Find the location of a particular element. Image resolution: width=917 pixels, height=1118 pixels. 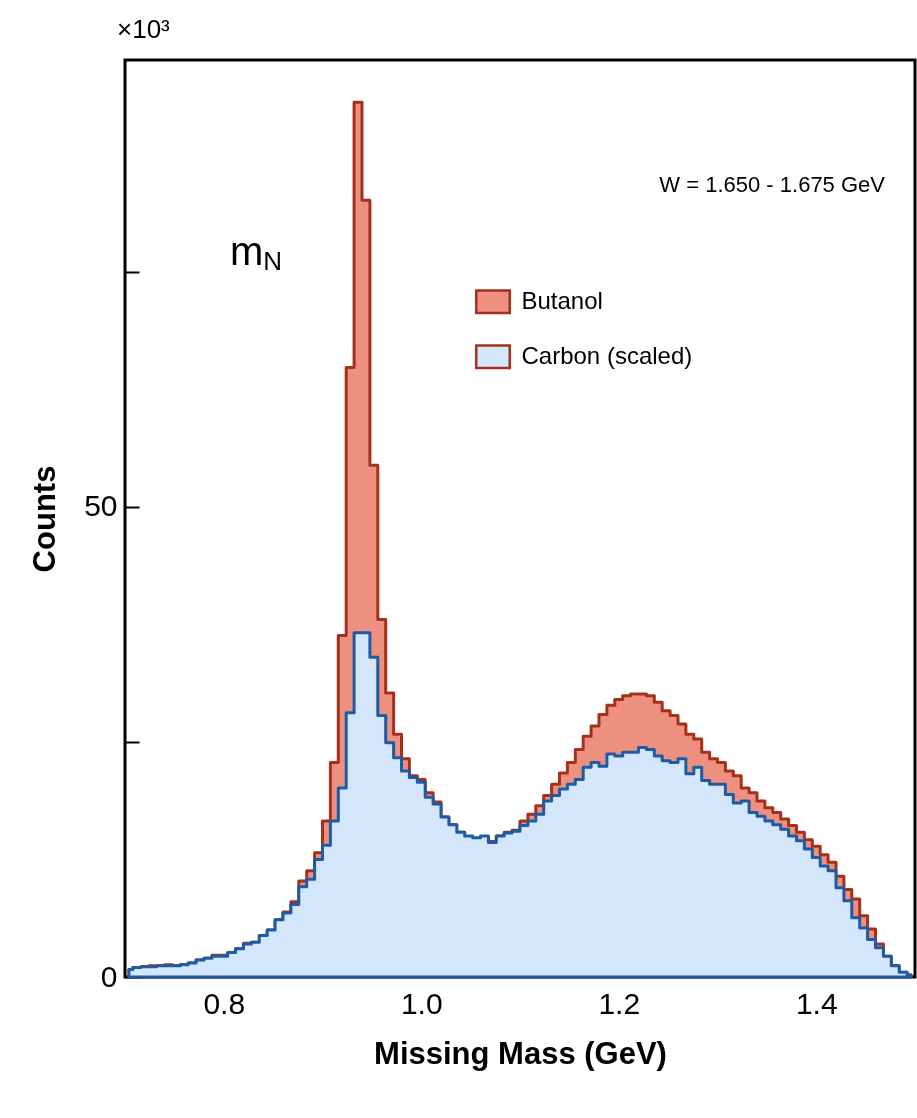

x-tick-label: 1.4 is located at coordinates (816, 1003).